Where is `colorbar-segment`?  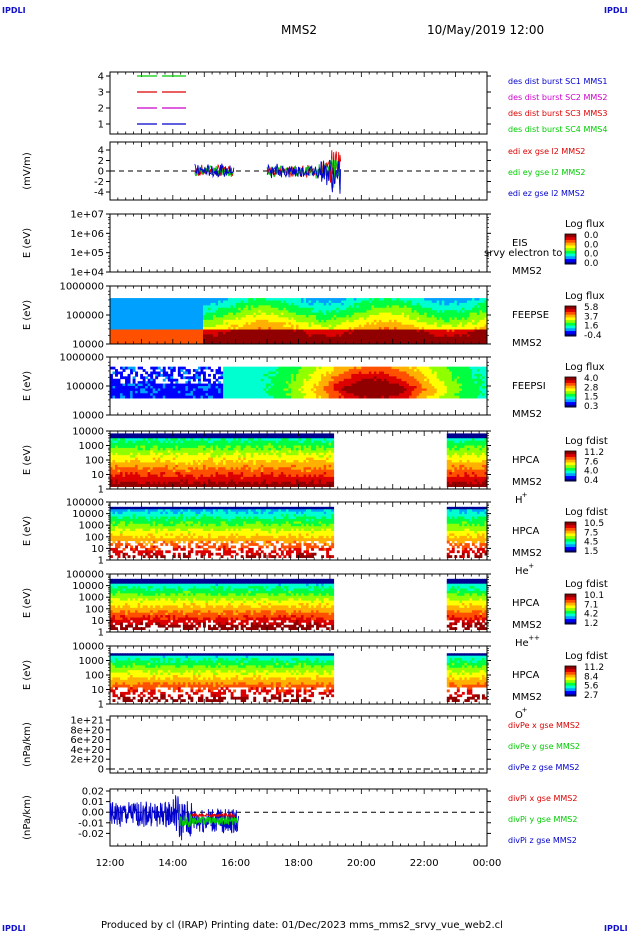 colorbar-segment is located at coordinates (570, 246).